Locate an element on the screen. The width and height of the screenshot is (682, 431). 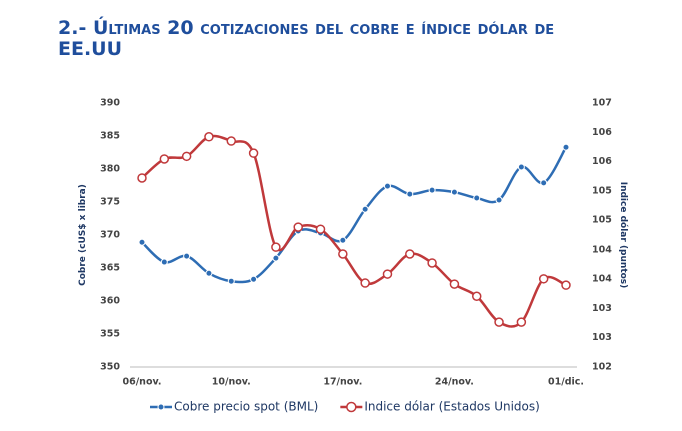
y-tick-label: 380 is located at coordinates (110, 169).